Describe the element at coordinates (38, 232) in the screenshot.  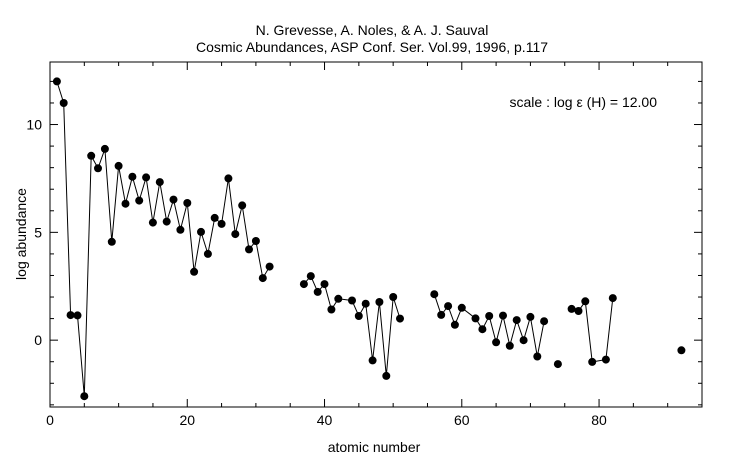
I see `y-tick-label: 5` at that location.